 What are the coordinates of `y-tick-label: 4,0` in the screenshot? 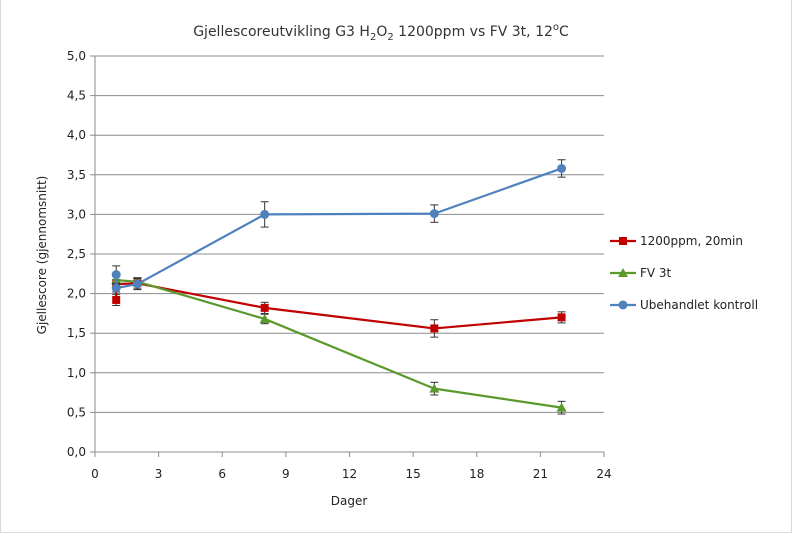 It's located at (76, 135).